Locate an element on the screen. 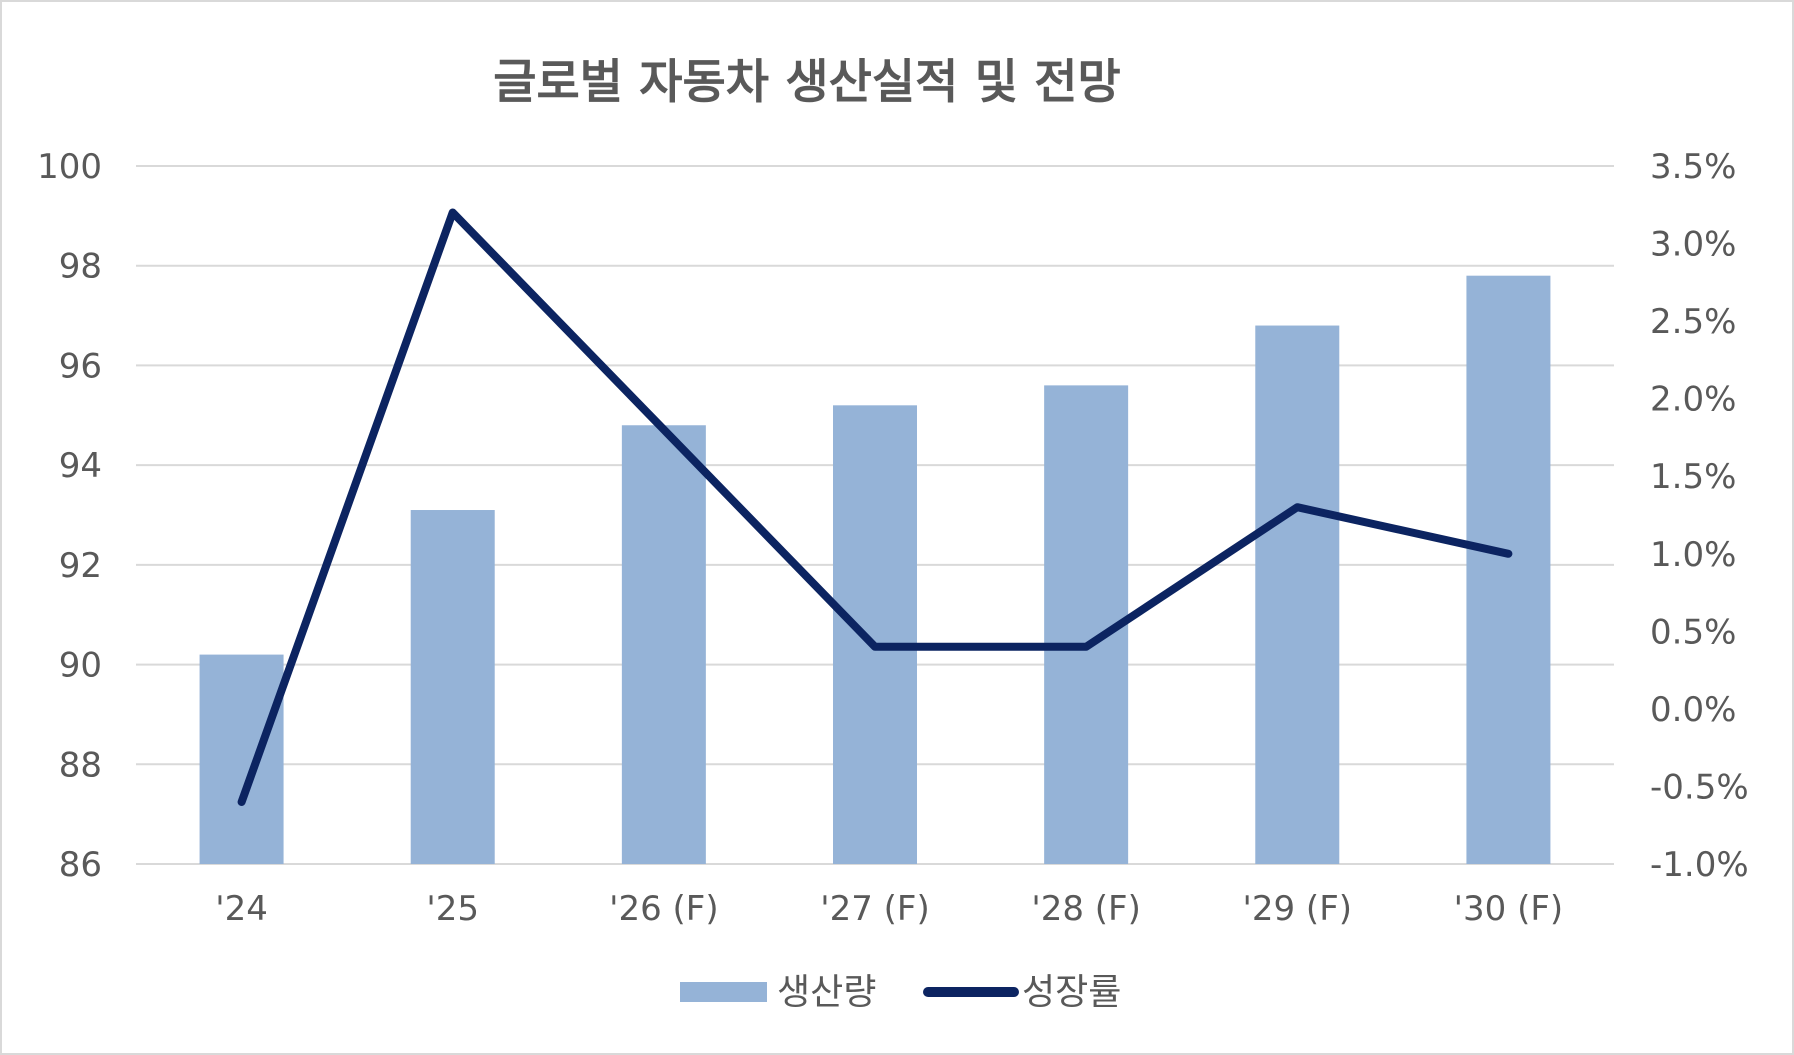 The width and height of the screenshot is (1794, 1055). y-right-tick-label: 2.5% is located at coordinates (1693, 322).